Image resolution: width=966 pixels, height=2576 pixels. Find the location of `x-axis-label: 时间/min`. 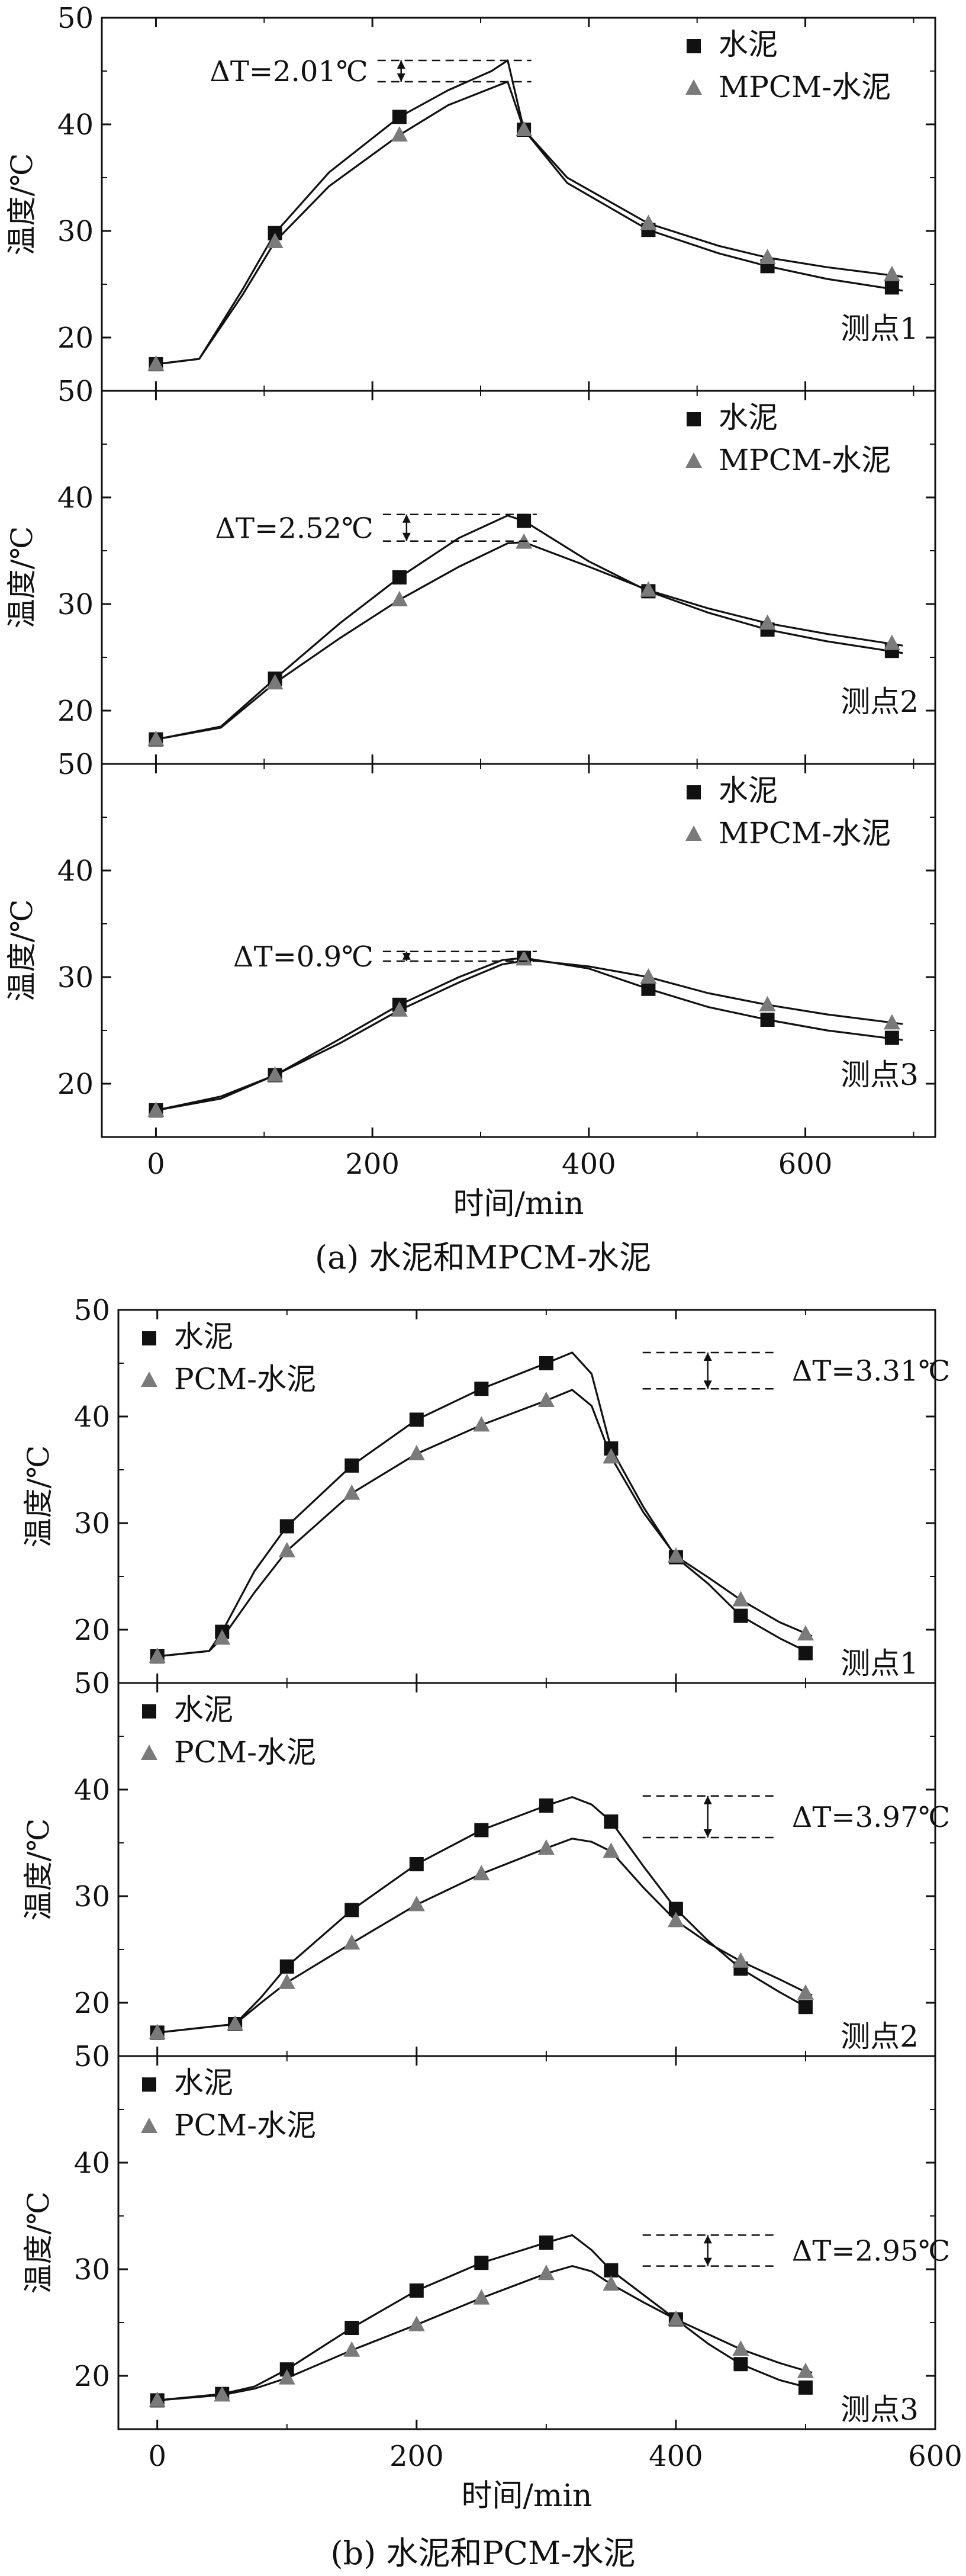

x-axis-label: 时间/min is located at coordinates (527, 2496).